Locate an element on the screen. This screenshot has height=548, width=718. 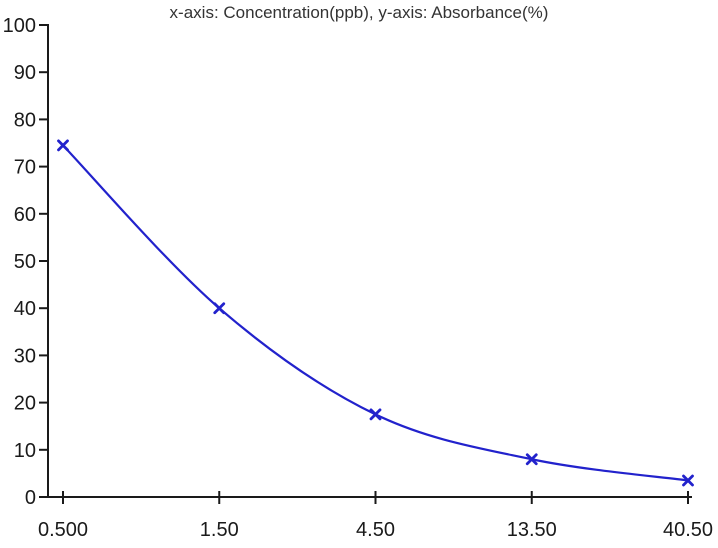
y-tick-label: 30 is located at coordinates (25, 356).